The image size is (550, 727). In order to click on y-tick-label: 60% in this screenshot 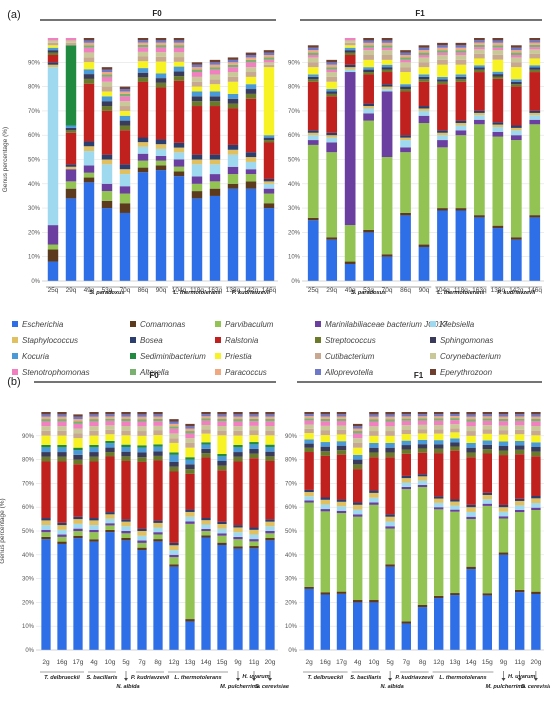, I will do `click(294, 136)`.